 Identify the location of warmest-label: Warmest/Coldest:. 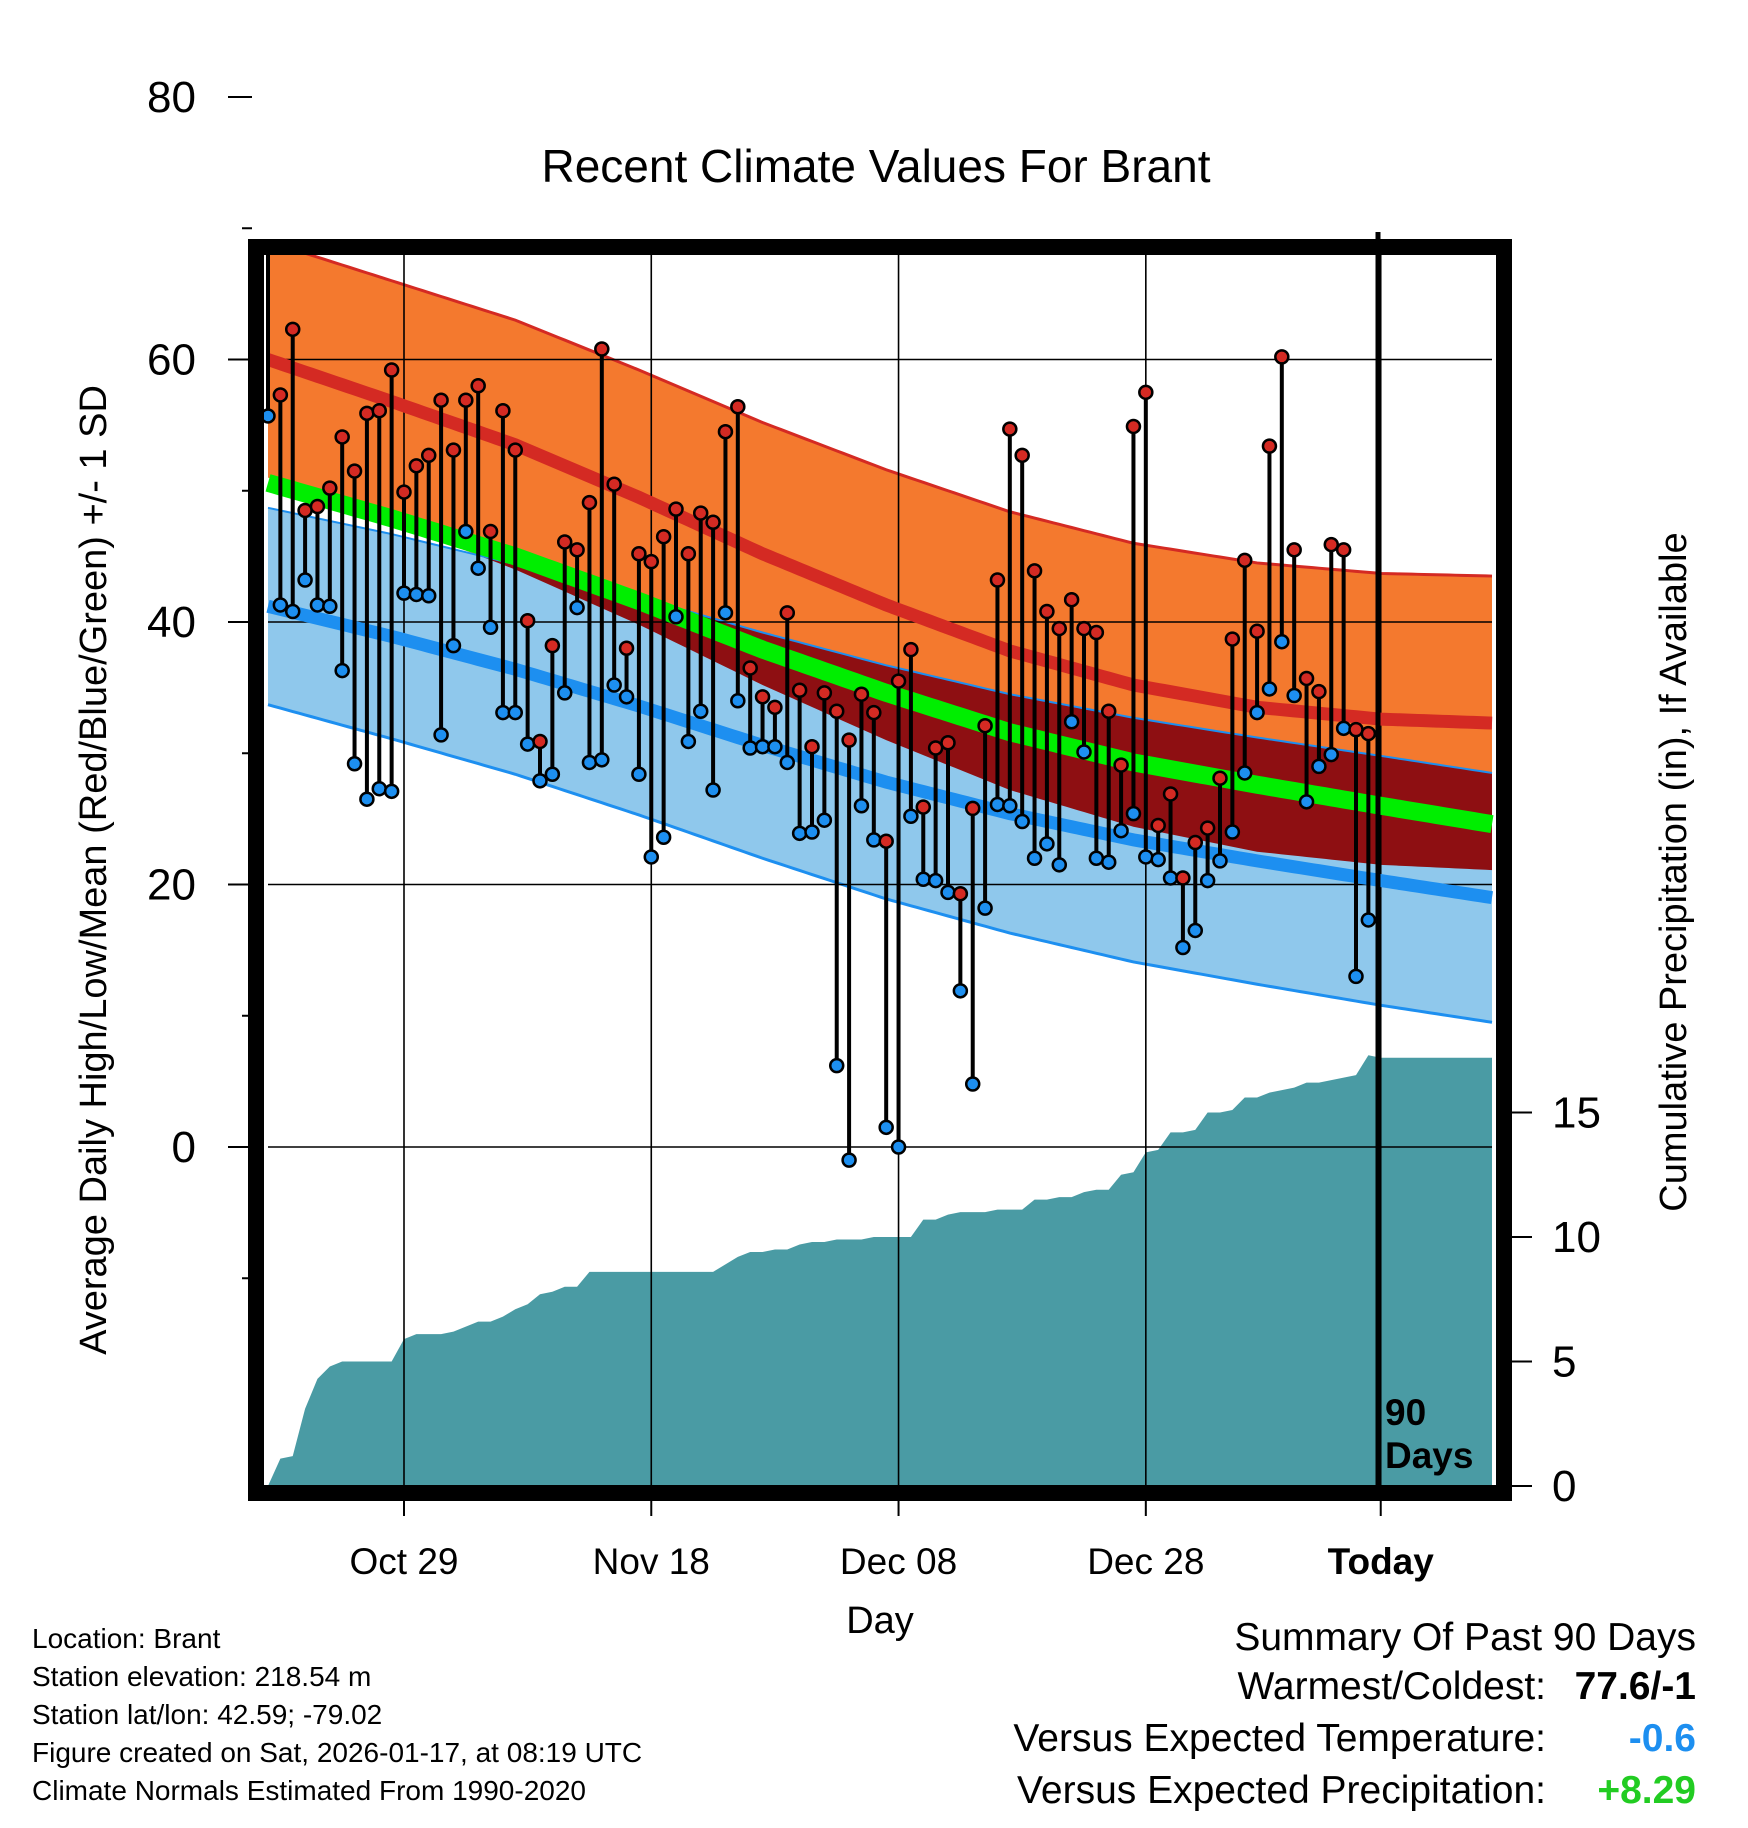
(1391, 1686).